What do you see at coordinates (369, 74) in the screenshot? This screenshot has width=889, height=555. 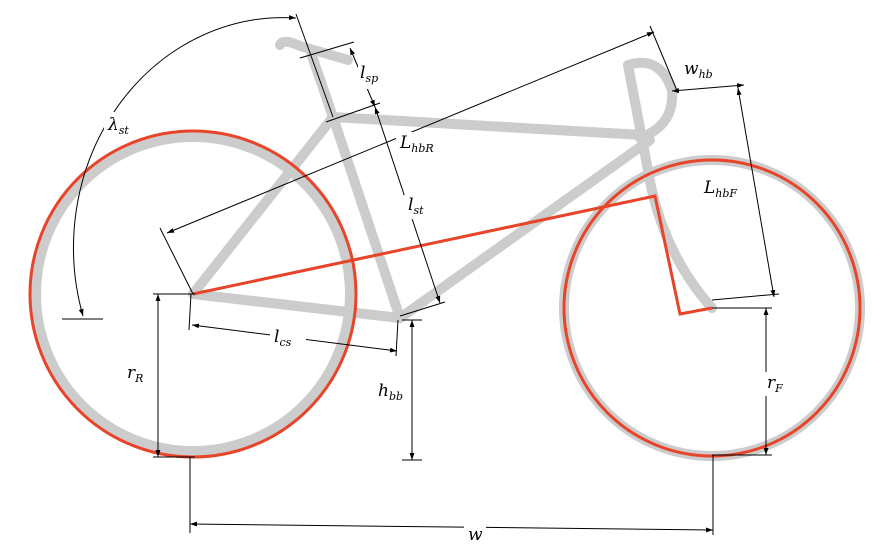 I see `label-l-sp: lsp` at bounding box center [369, 74].